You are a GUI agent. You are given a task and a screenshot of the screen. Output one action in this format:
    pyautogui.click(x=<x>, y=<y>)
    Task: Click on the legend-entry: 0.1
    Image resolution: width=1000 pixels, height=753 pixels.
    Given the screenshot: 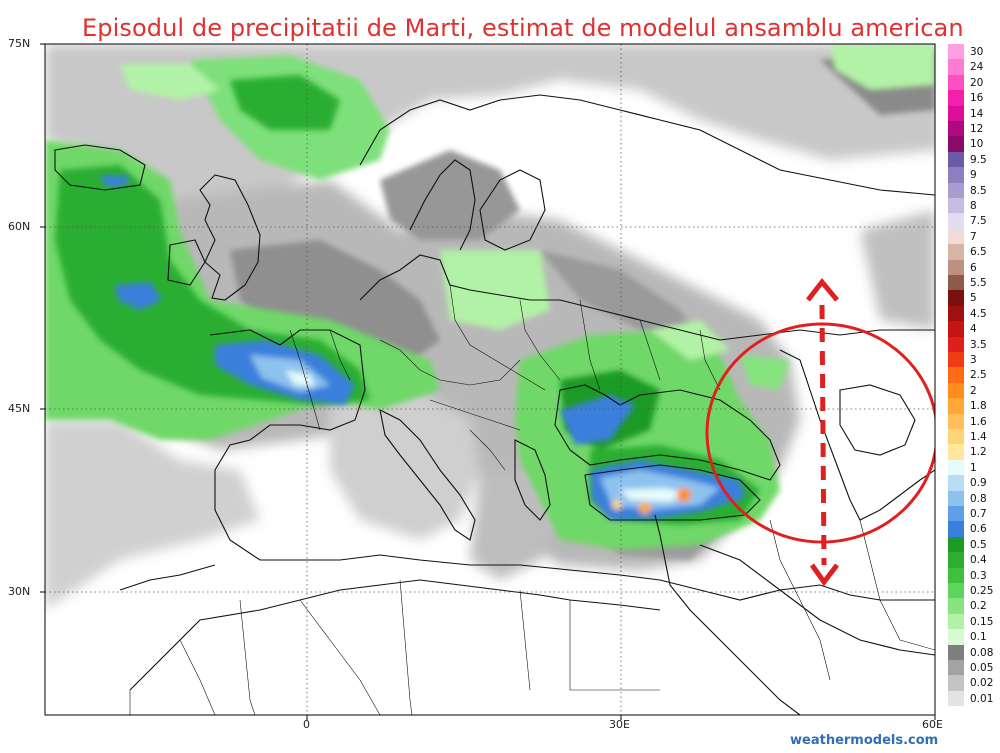 What is the action you would take?
    pyautogui.click(x=974, y=637)
    